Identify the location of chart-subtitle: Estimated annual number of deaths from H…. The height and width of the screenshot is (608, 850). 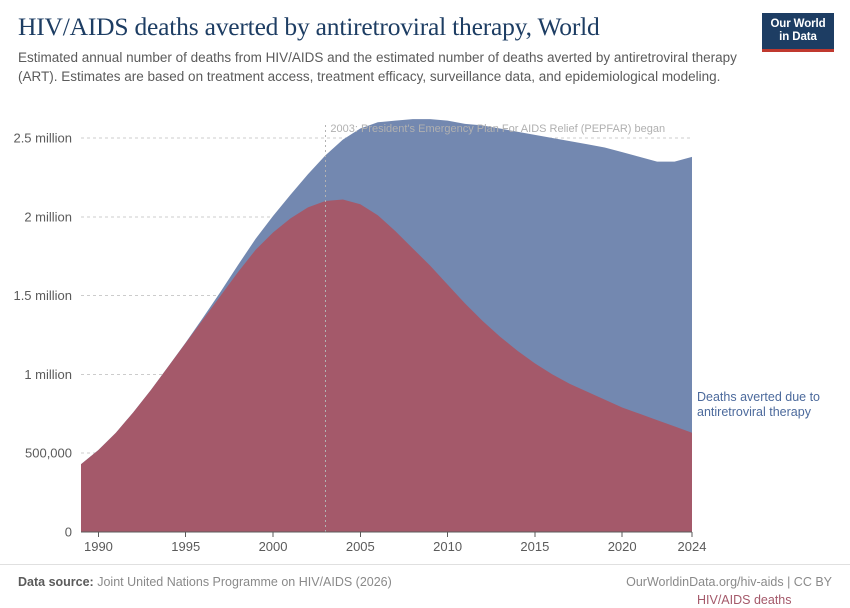
(377, 67).